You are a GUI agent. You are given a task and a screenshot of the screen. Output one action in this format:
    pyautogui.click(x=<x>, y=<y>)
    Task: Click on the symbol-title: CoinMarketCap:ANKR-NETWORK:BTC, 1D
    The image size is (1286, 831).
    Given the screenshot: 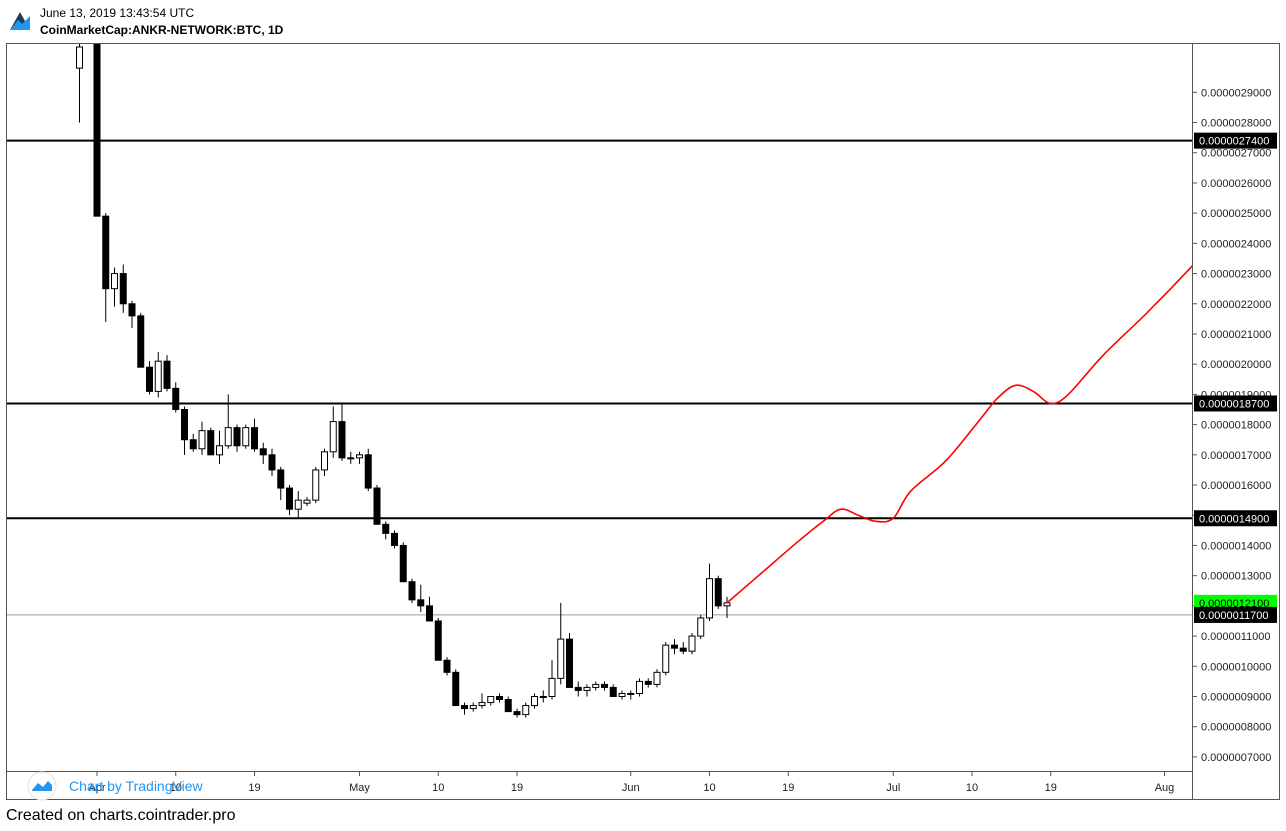 What is the action you would take?
    pyautogui.click(x=162, y=30)
    